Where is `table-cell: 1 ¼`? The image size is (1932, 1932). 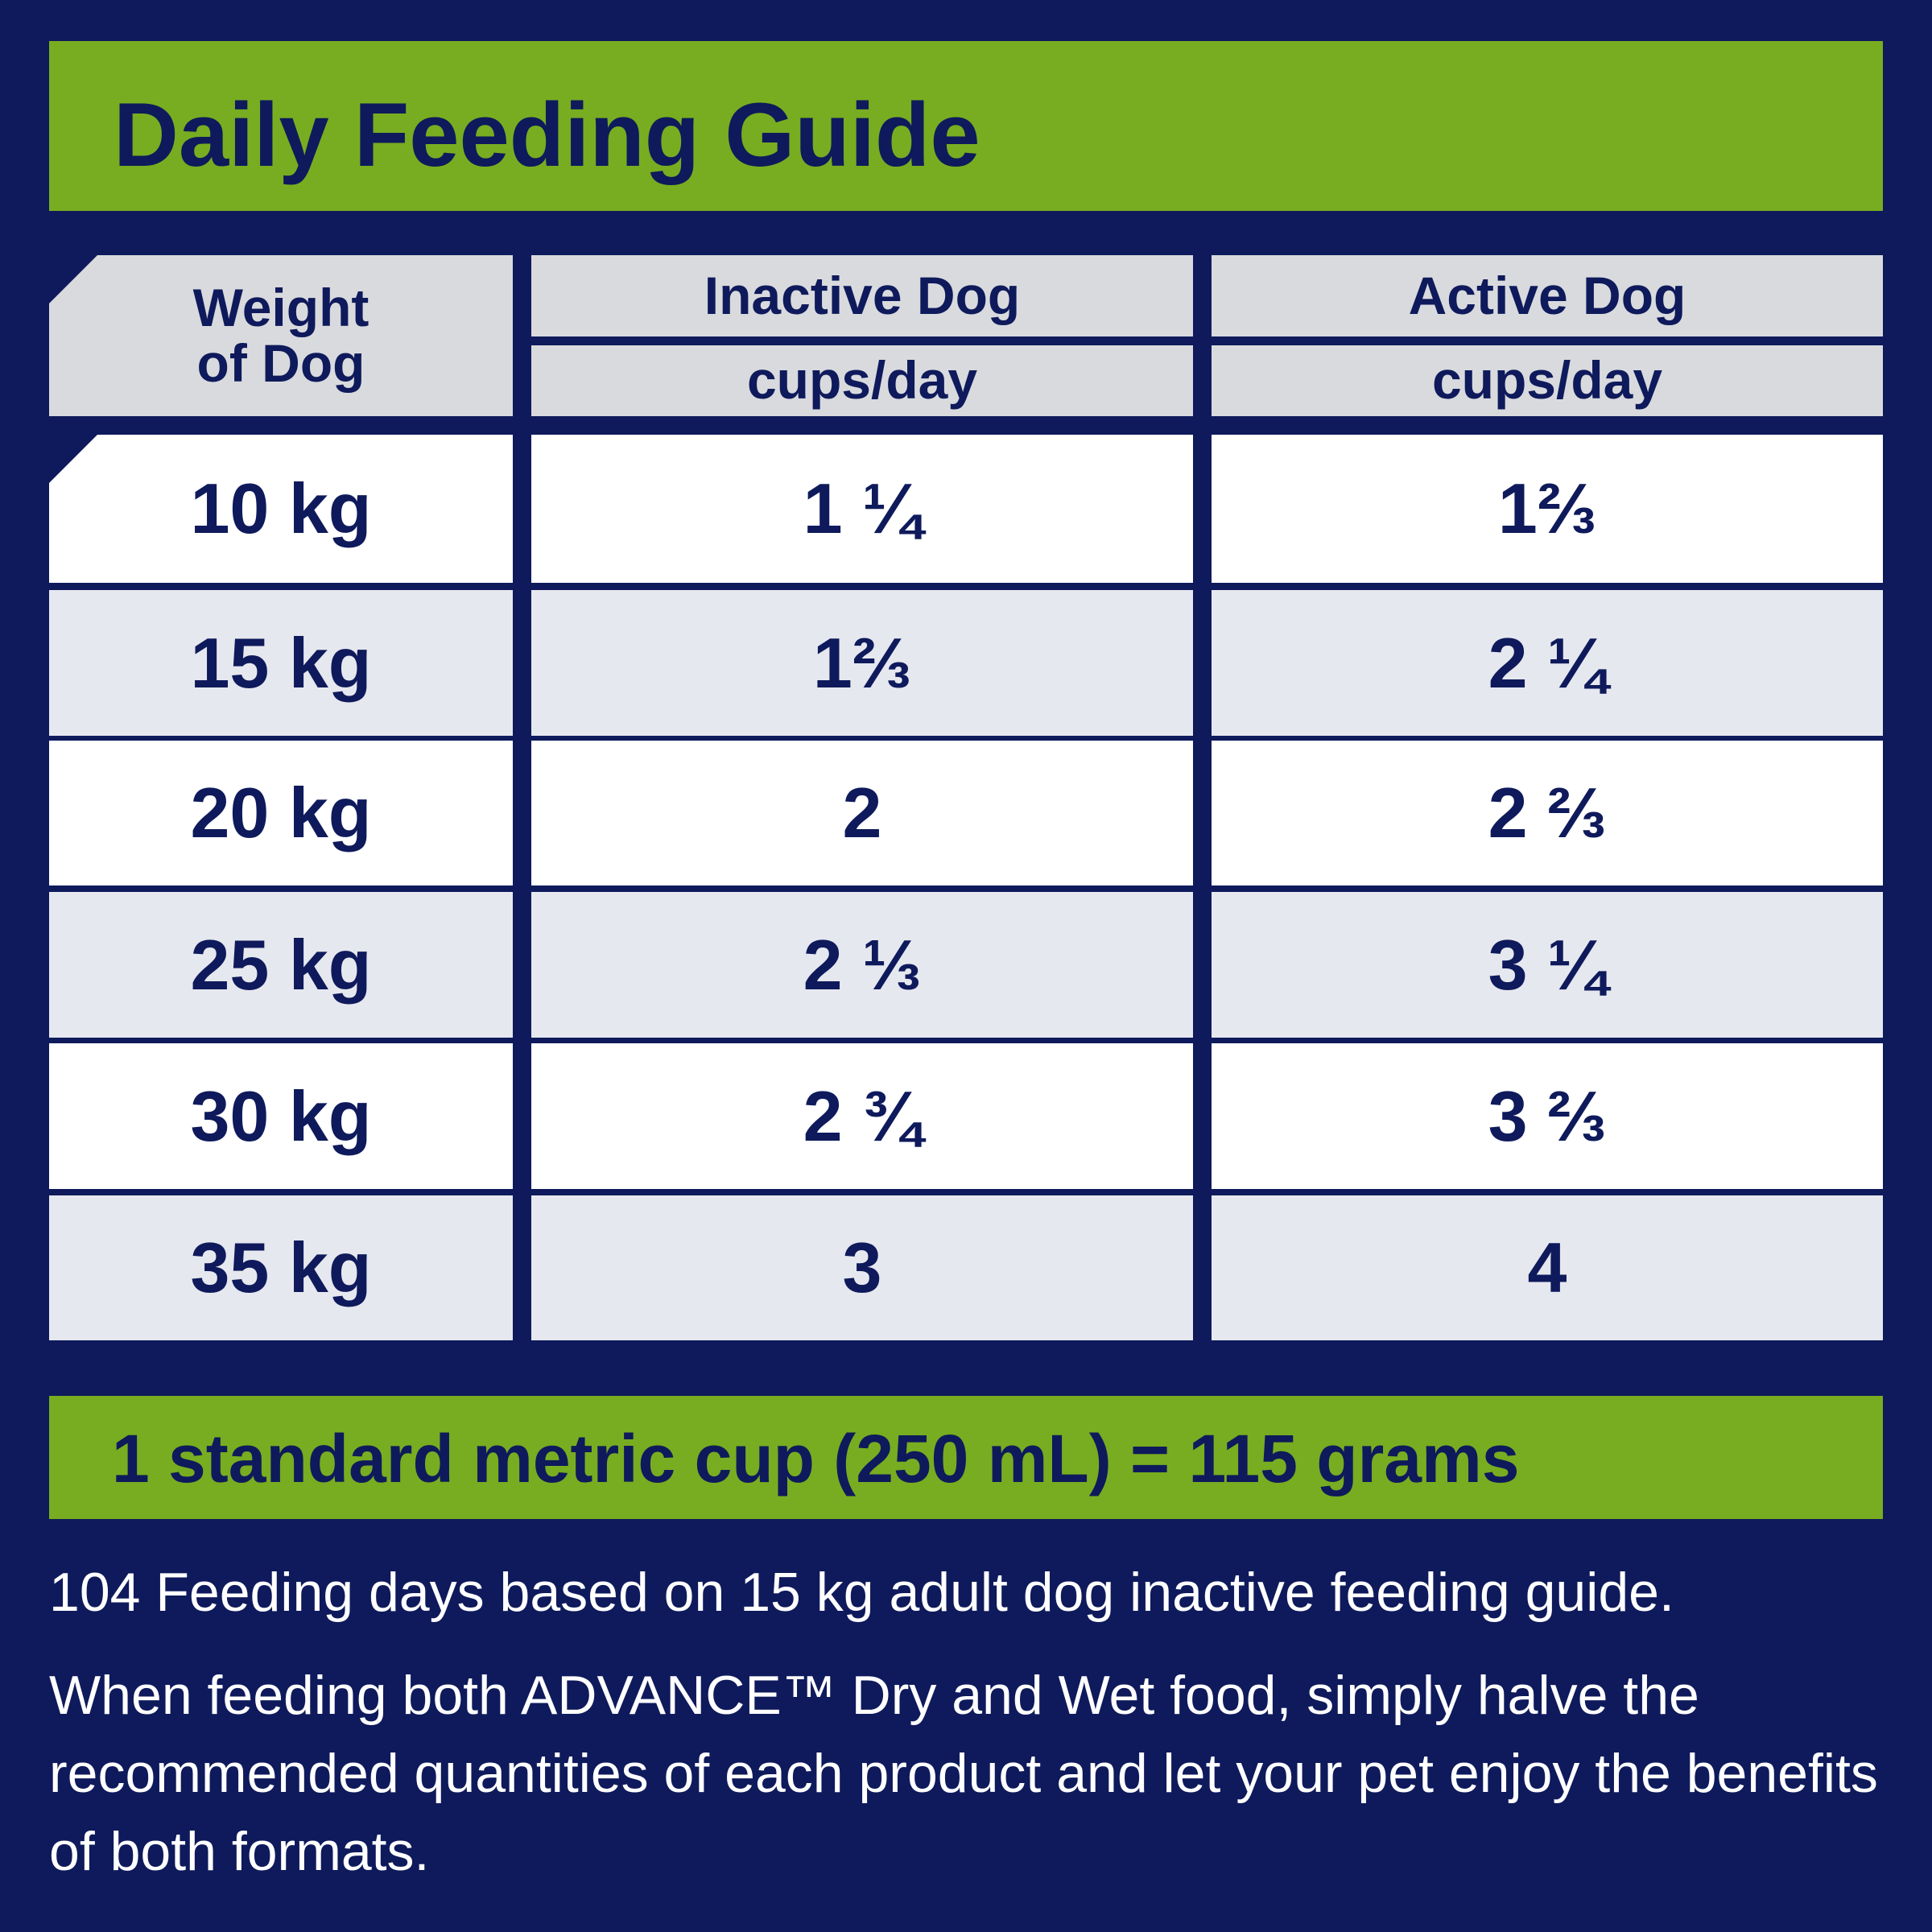
table-cell: 1 ¼ is located at coordinates (862, 509).